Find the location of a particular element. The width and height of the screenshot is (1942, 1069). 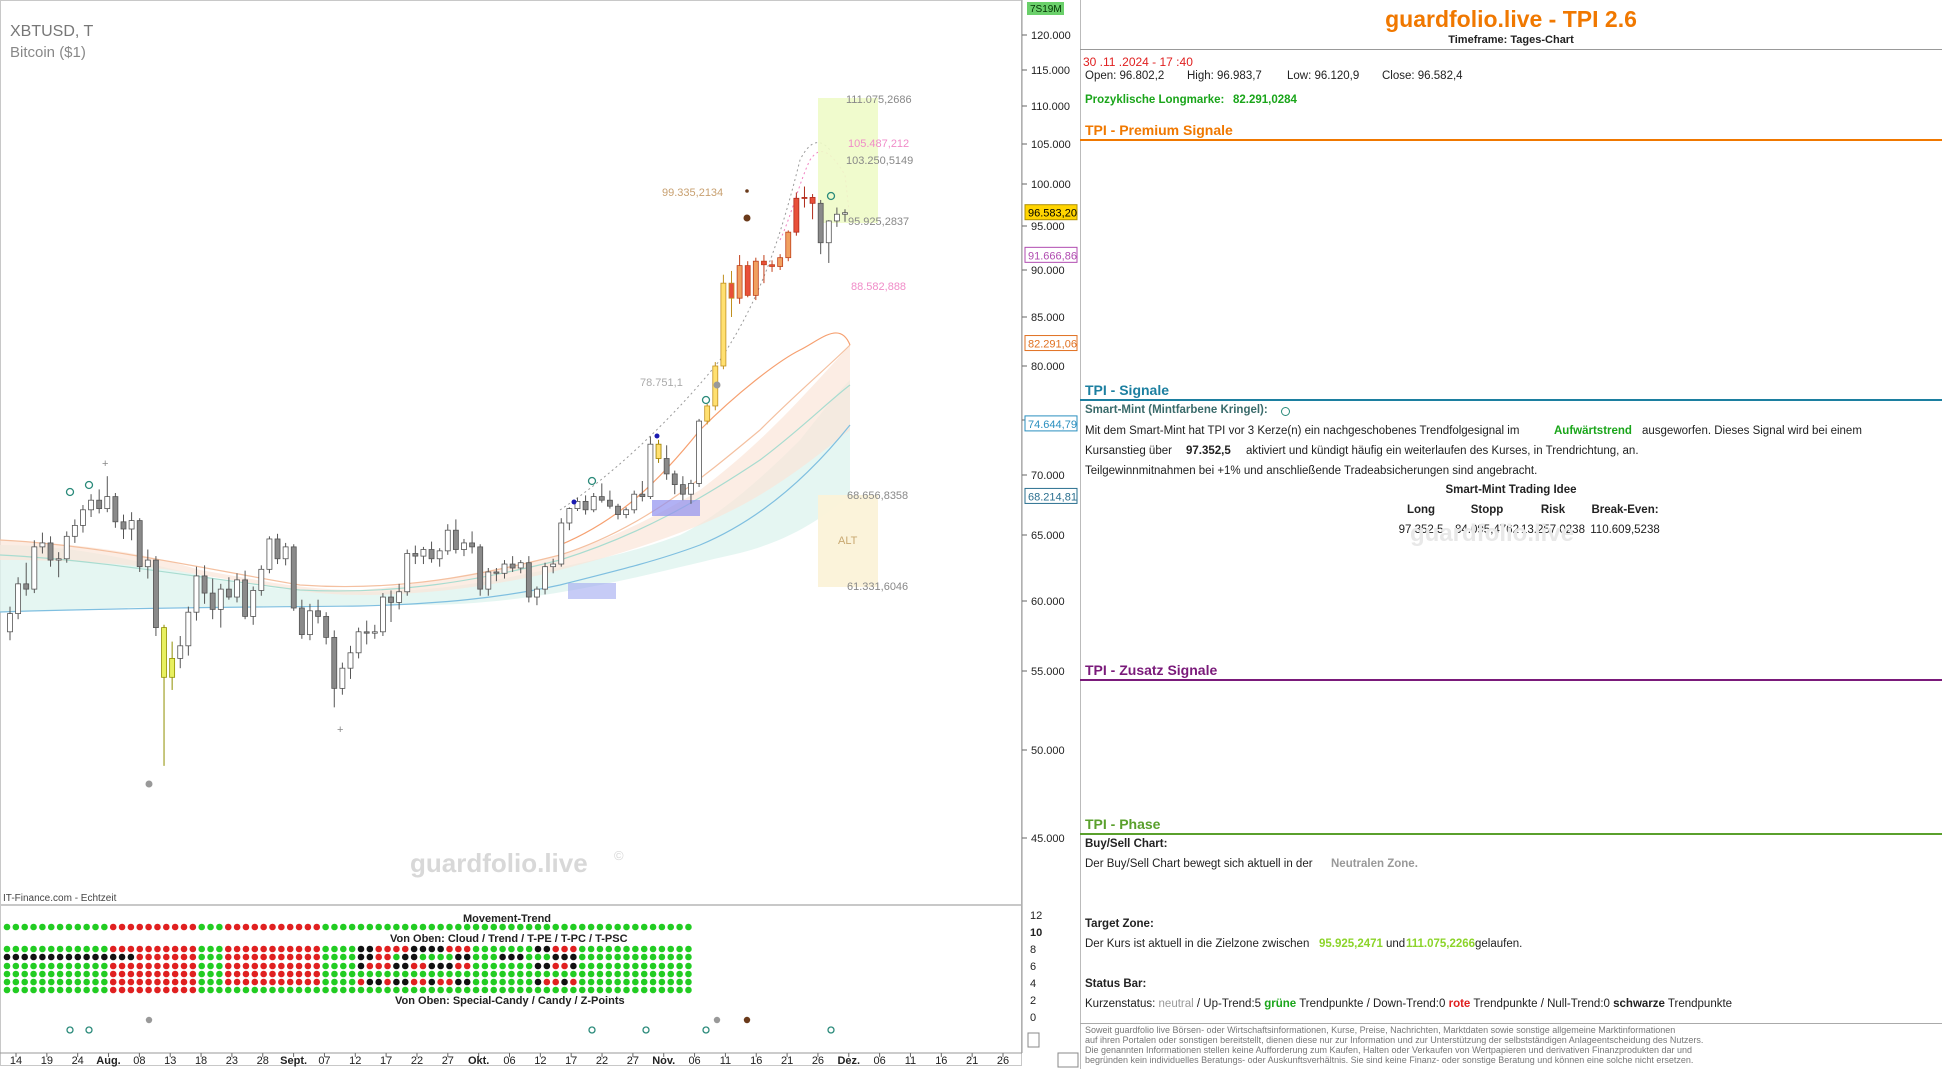

label-level-95: 95.925,2837 is located at coordinates (878, 222).